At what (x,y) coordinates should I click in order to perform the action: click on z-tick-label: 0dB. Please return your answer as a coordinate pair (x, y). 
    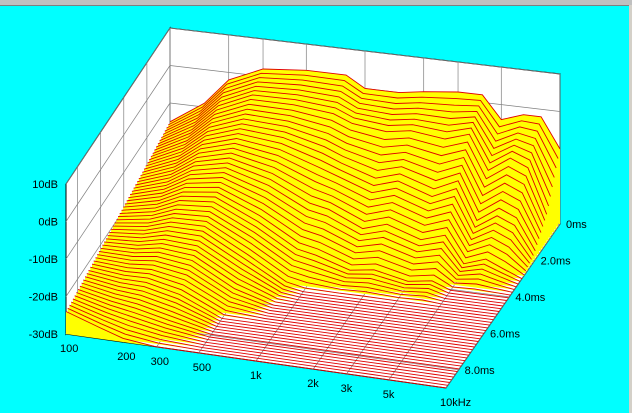
    Looking at the image, I should click on (48, 223).